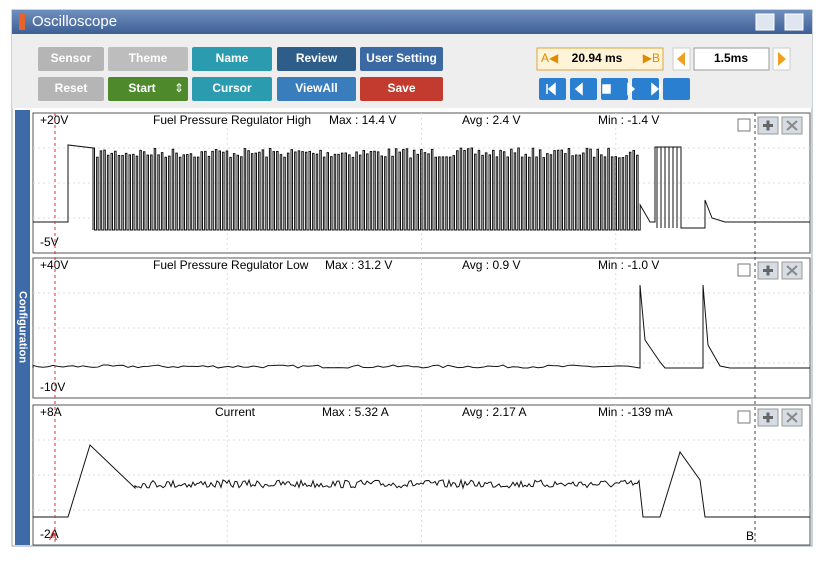 This screenshot has width=824, height=582. What do you see at coordinates (794, 22) in the screenshot?
I see `menu-button` at bounding box center [794, 22].